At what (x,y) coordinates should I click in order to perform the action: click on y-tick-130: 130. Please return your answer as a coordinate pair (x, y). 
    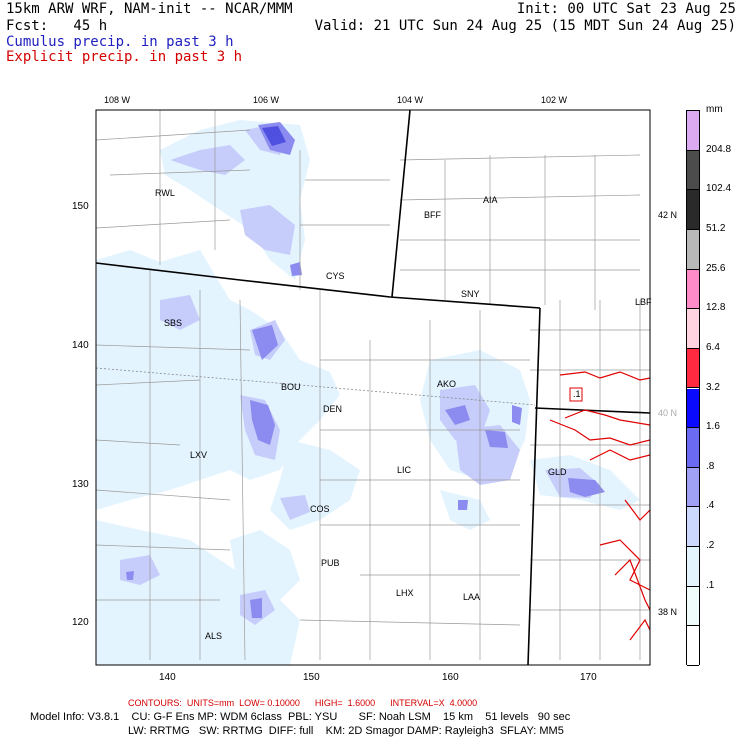
    Looking at the image, I should click on (80, 484).